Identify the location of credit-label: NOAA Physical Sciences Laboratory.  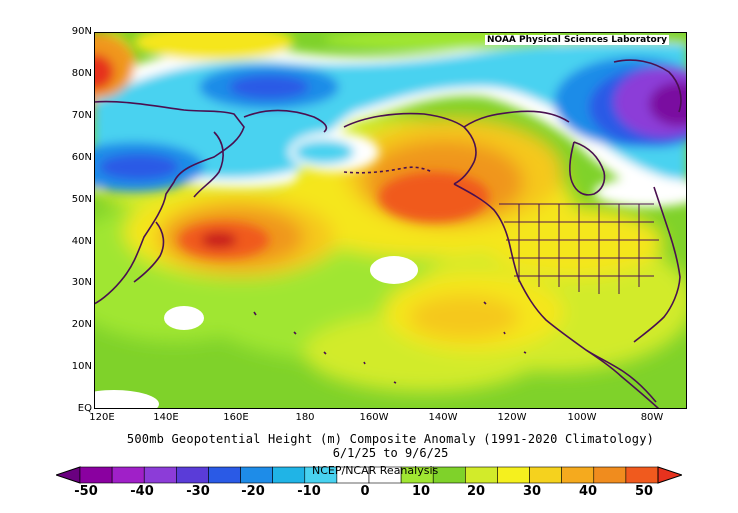
(577, 40).